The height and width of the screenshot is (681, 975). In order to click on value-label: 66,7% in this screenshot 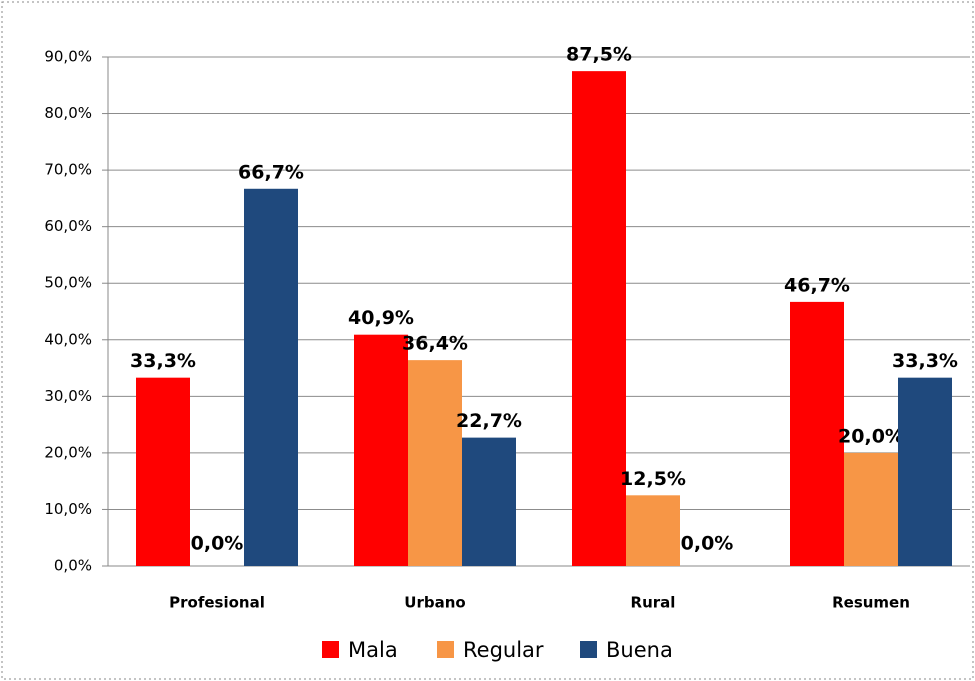, I will do `click(271, 172)`.